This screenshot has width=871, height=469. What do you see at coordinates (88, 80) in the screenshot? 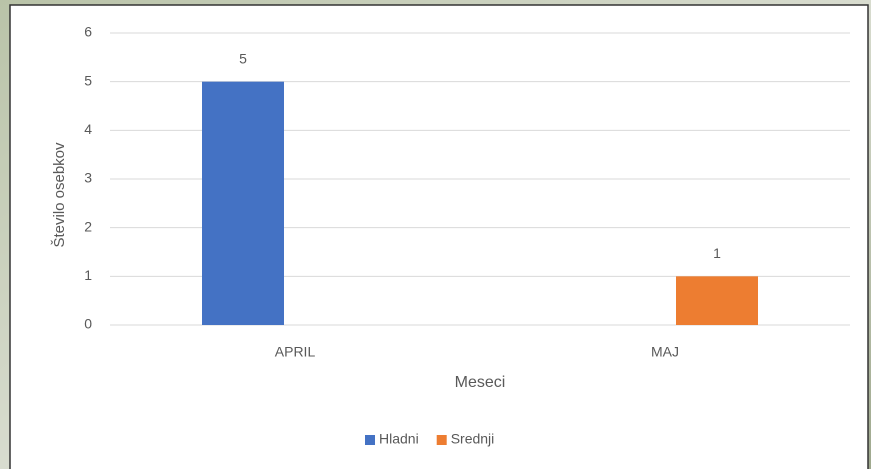
I see `y-tick-label: 5` at bounding box center [88, 80].